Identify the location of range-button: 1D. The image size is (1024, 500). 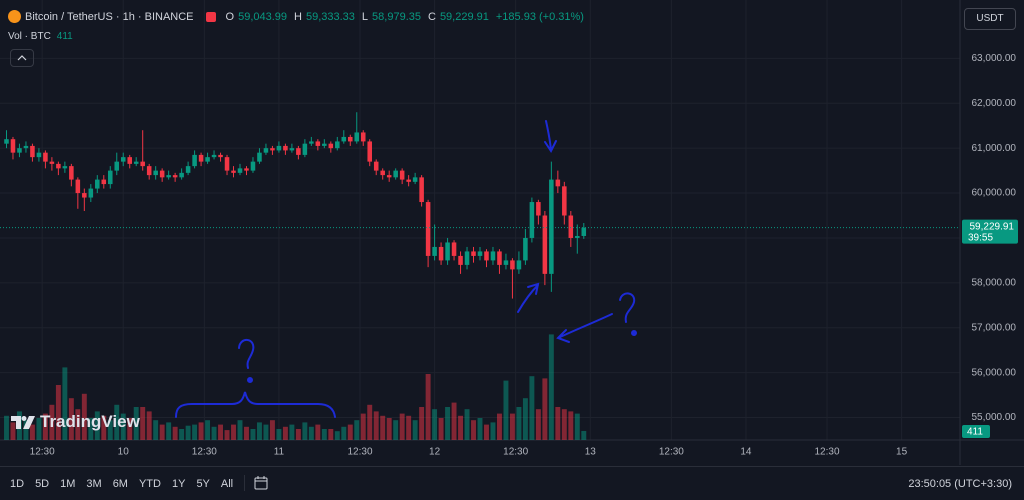
(17, 484).